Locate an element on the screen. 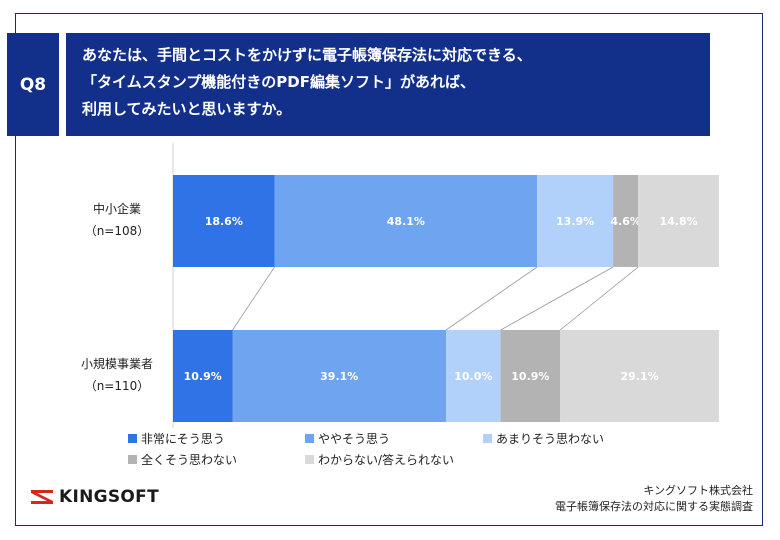 This screenshot has height=540, width=780. data-label: 48.1% is located at coordinates (406, 221).